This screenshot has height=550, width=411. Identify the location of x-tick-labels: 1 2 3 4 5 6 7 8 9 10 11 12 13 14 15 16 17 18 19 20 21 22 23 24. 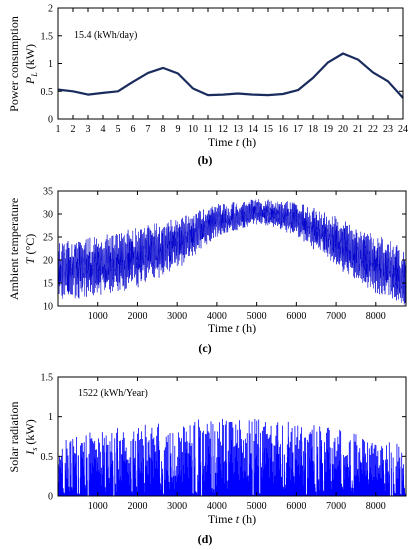
(232, 129).